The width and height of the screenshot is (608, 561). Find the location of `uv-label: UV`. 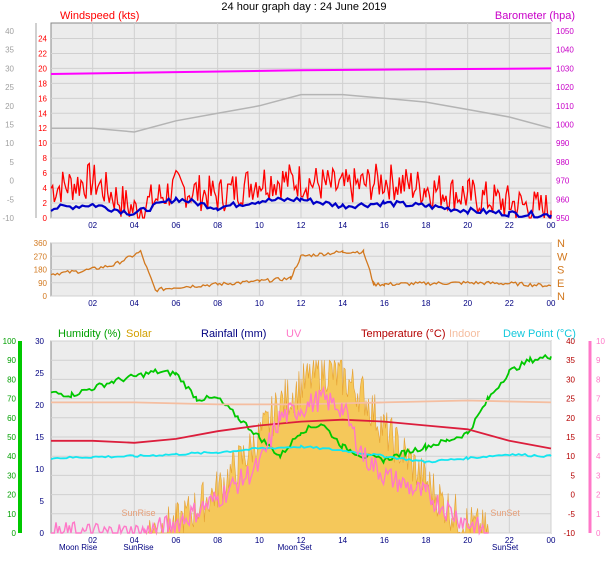

uv-label: UV is located at coordinates (294, 334).